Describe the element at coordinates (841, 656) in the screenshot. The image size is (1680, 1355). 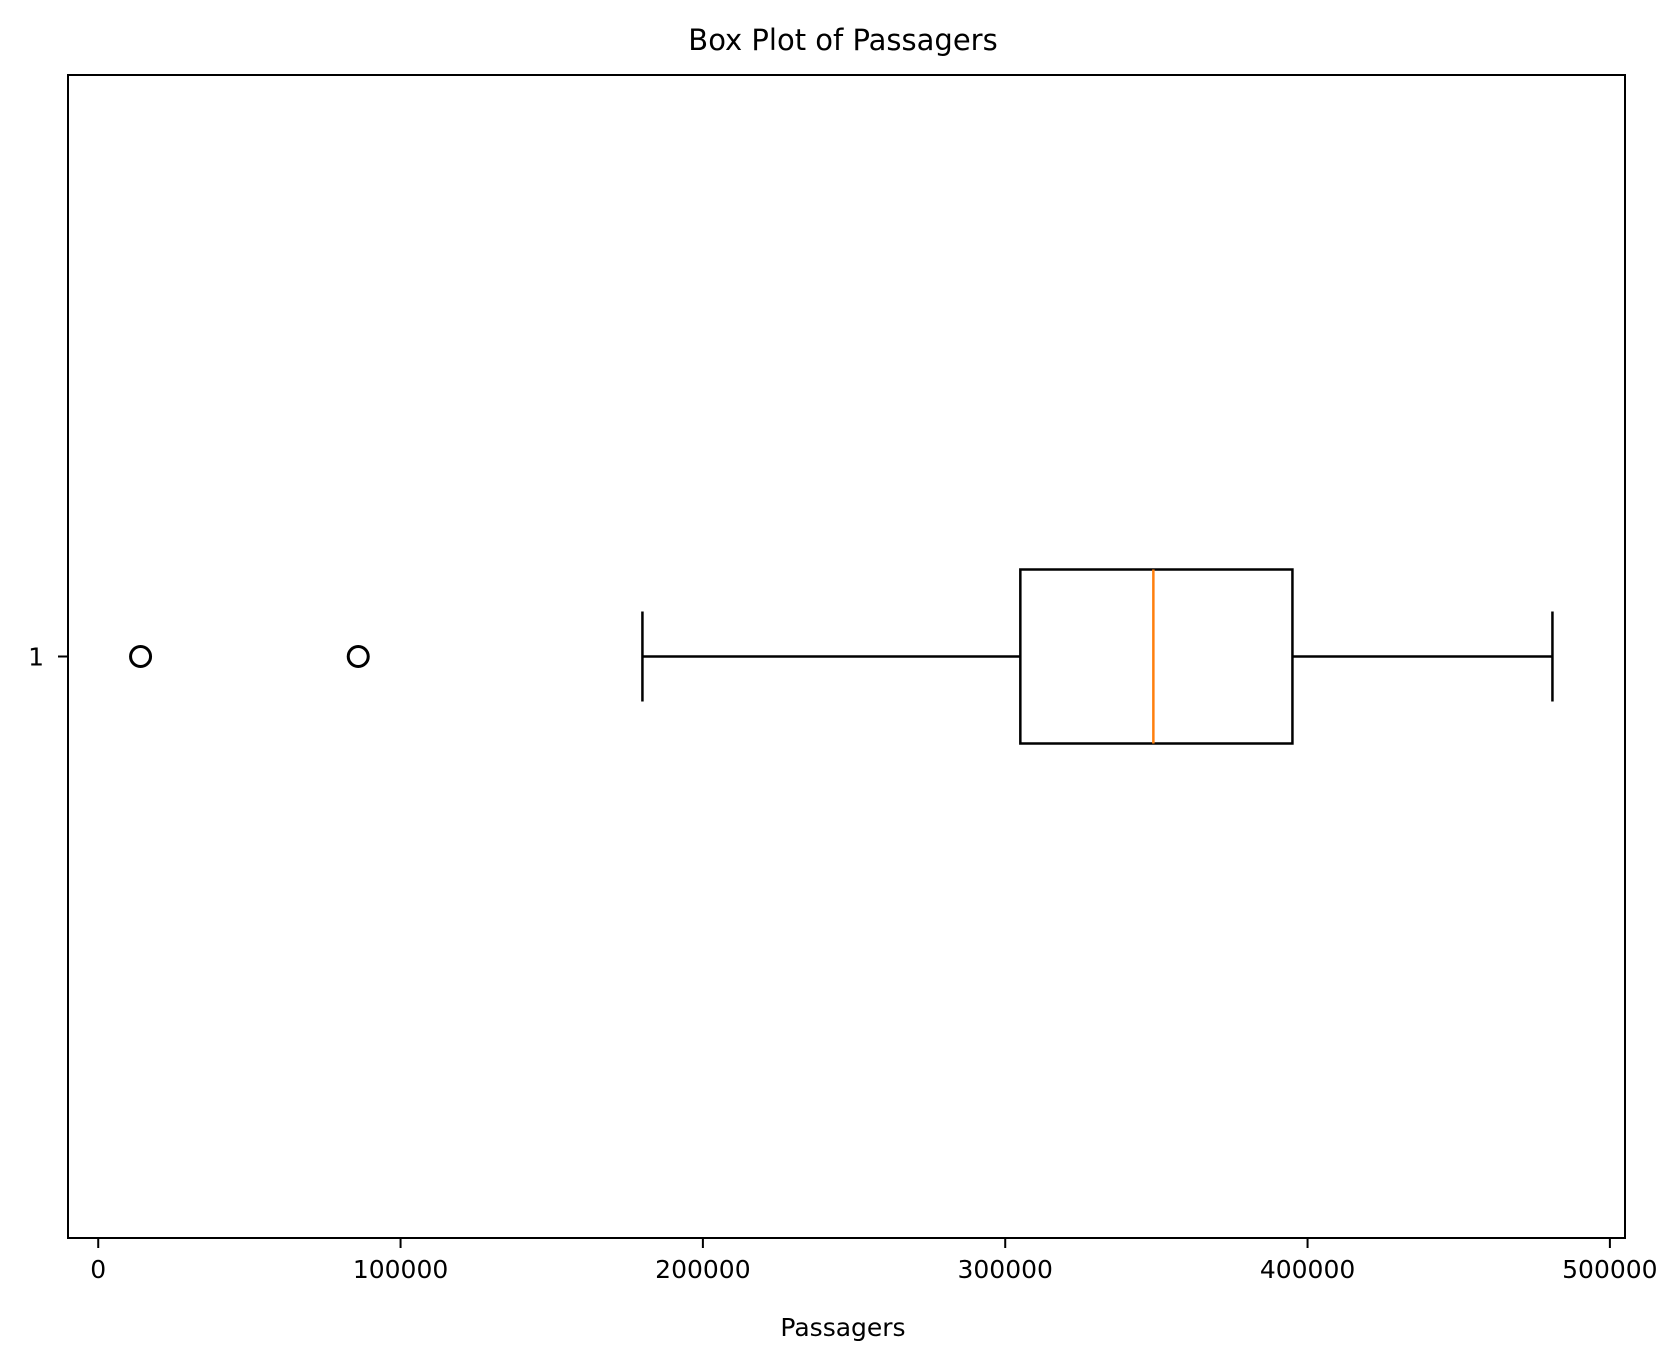
I see `boxes-layer` at that location.